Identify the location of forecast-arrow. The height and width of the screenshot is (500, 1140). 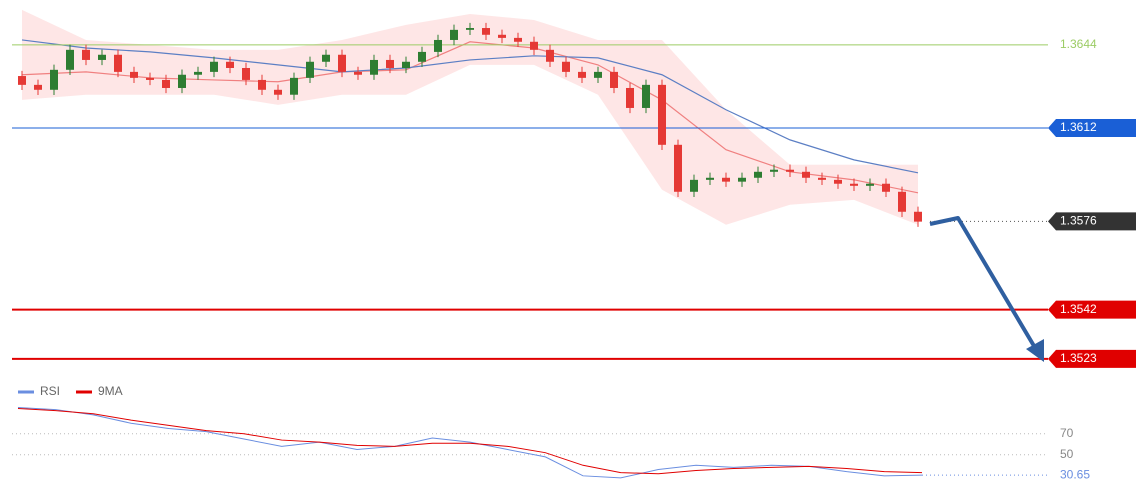
(982, 282).